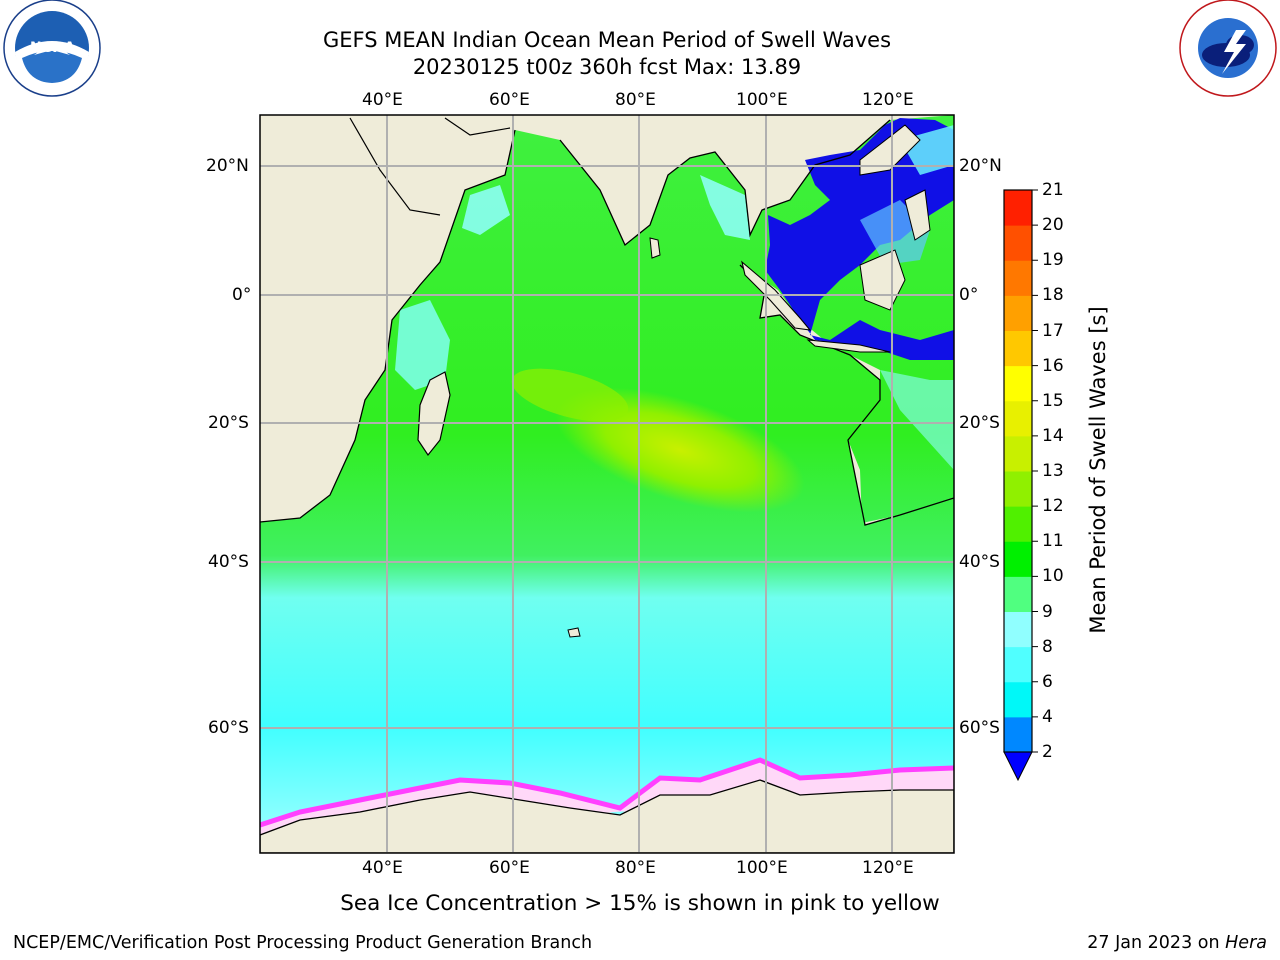  Describe the element at coordinates (574, 632) in the screenshot. I see `kerguelen` at that location.